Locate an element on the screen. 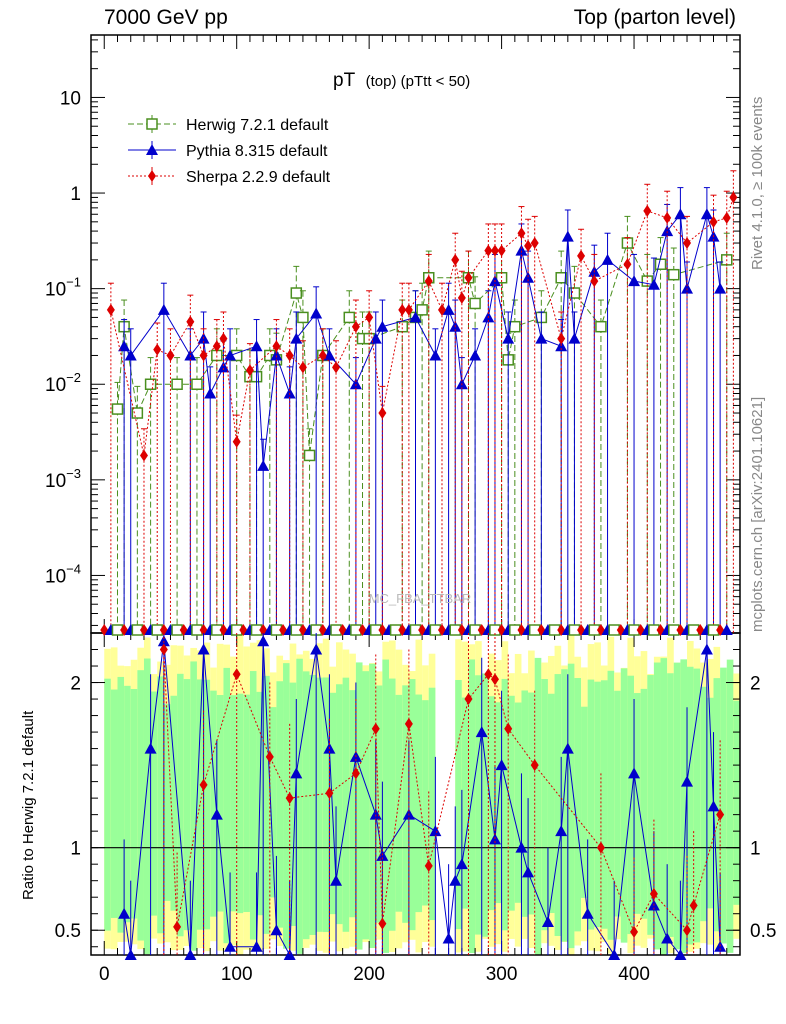 Image resolution: width=786 pixels, height=1024 pixels. ratio-y-tick-label-left: 1 is located at coordinates (75, 849).